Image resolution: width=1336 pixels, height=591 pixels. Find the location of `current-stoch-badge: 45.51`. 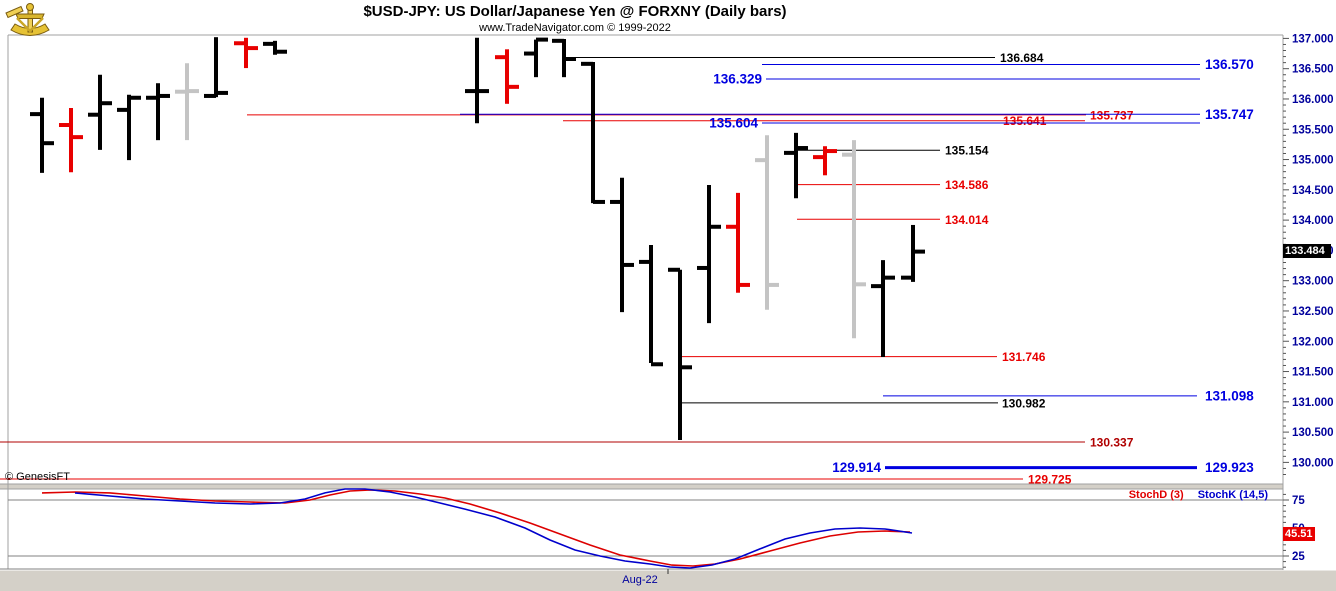

current-stoch-badge: 45.51 is located at coordinates (1299, 534).